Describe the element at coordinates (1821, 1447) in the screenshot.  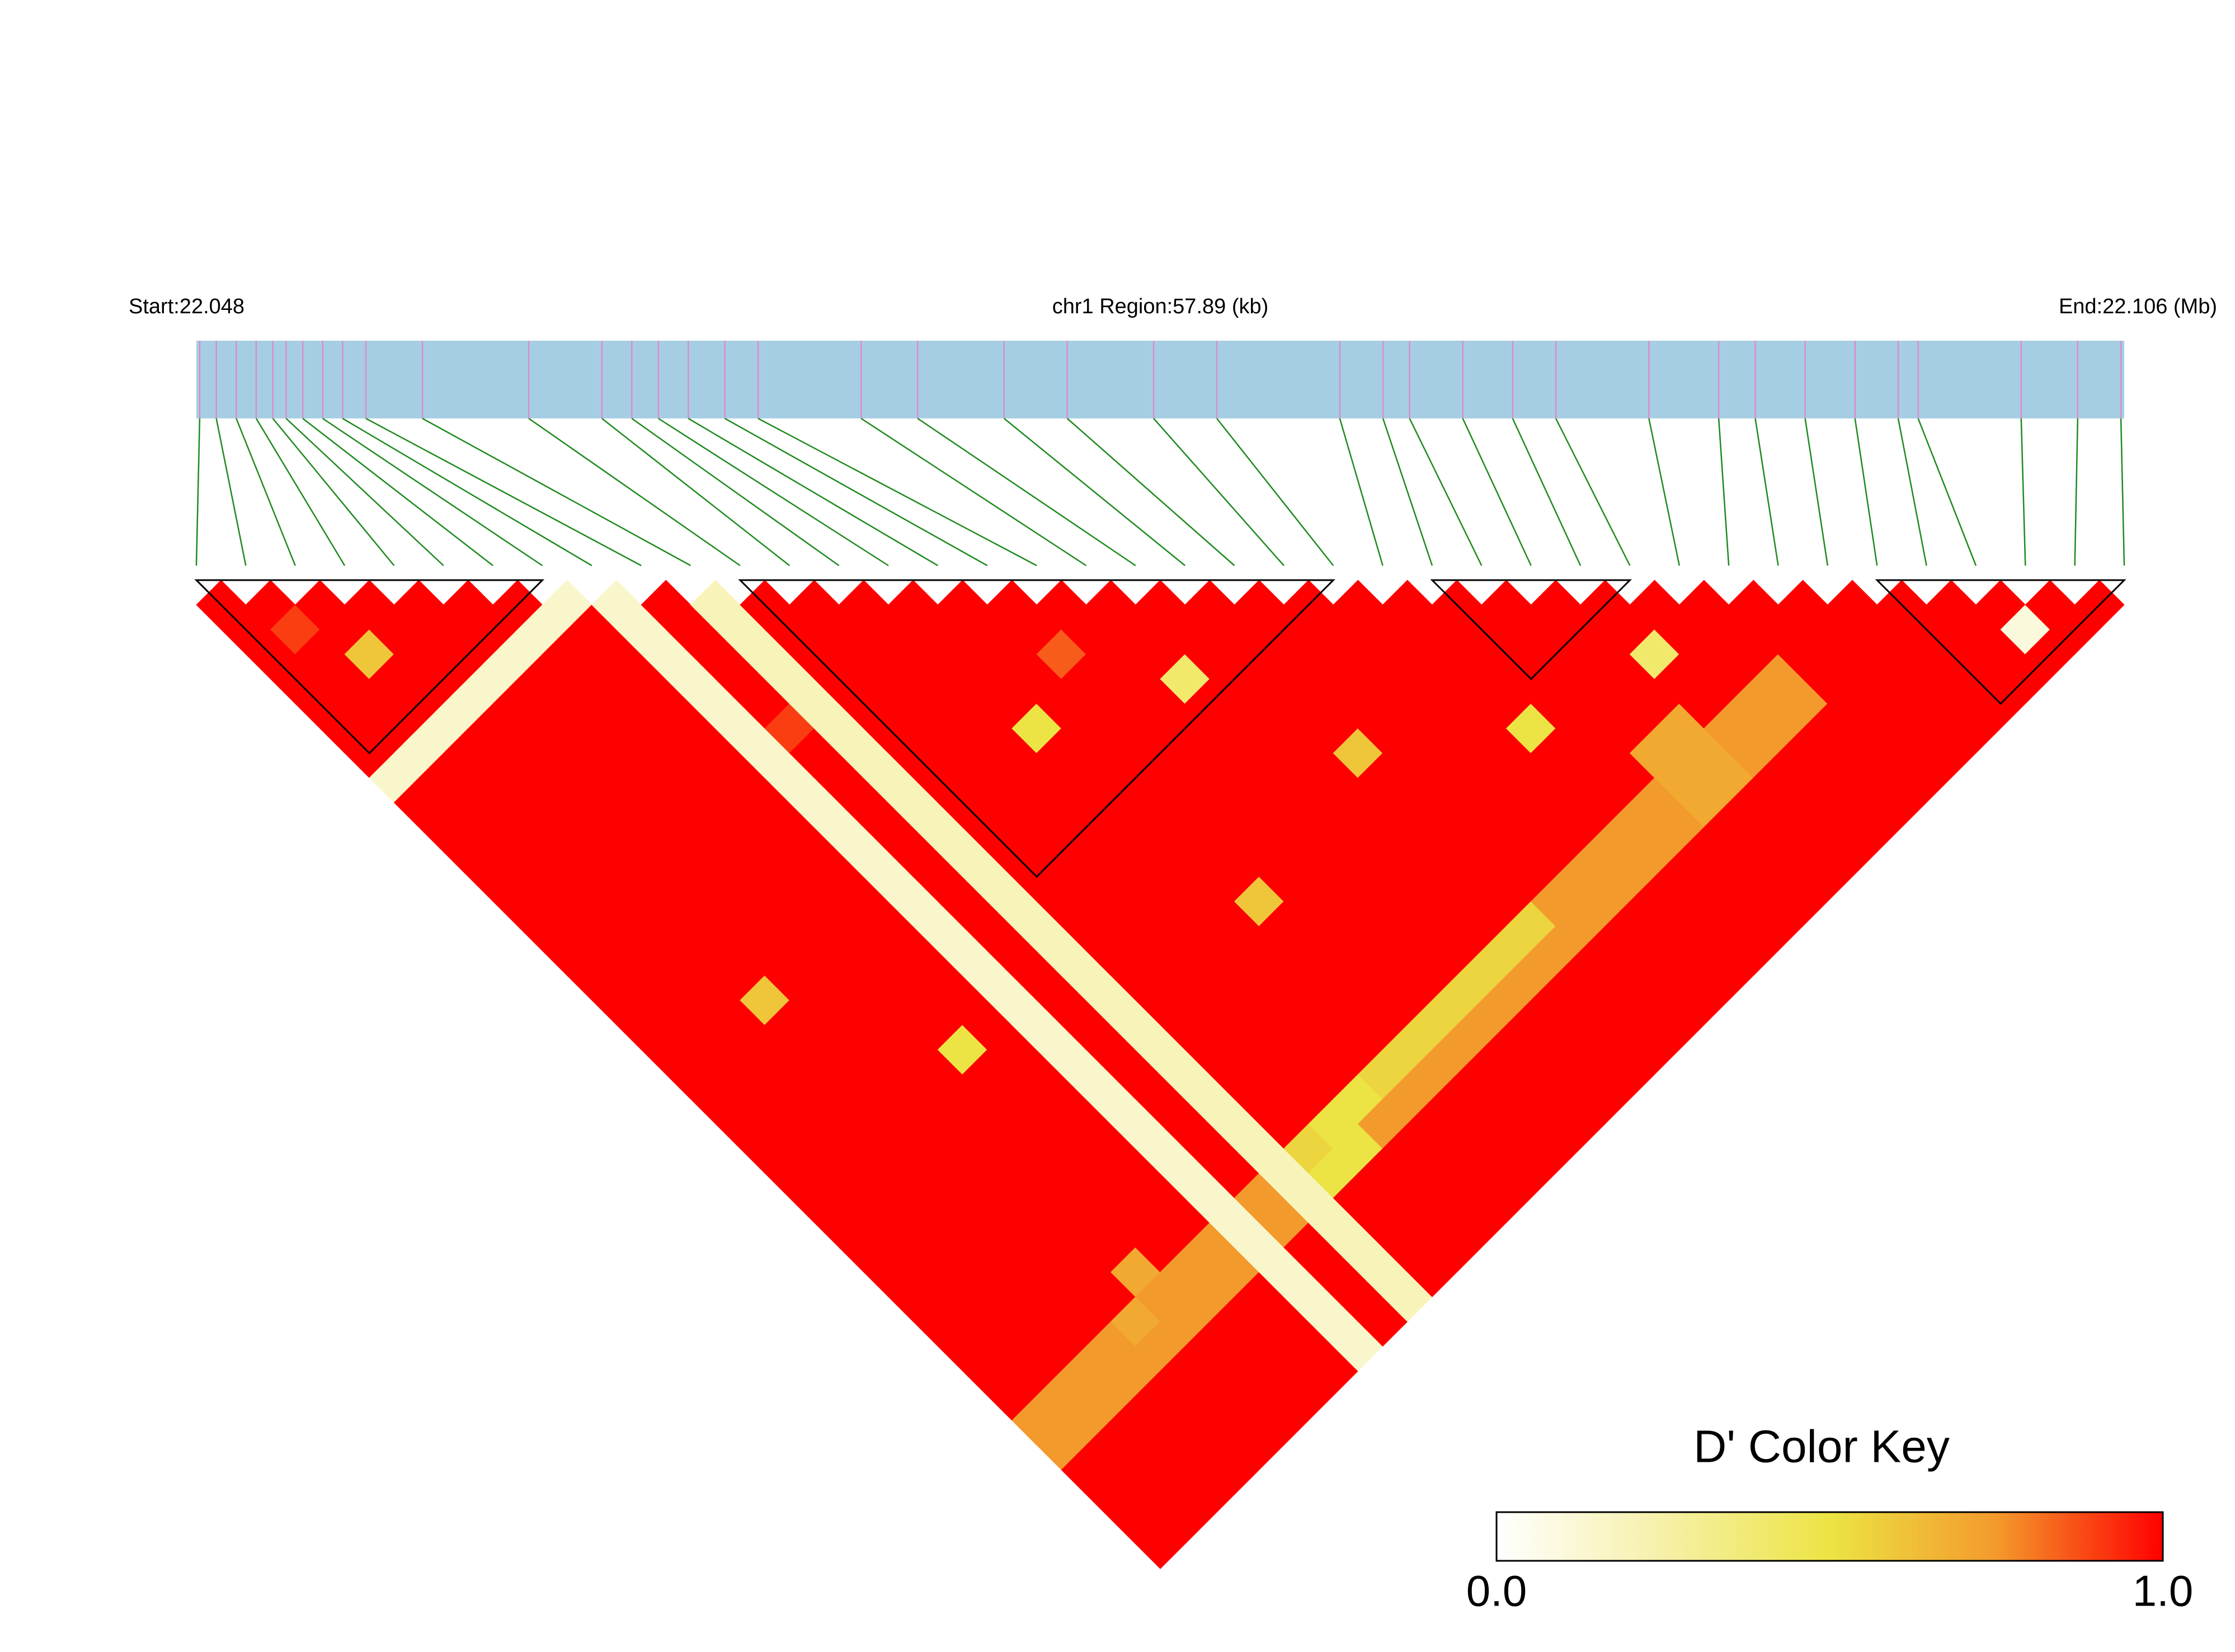
I see `colorbar-title: D' Color Key` at that location.